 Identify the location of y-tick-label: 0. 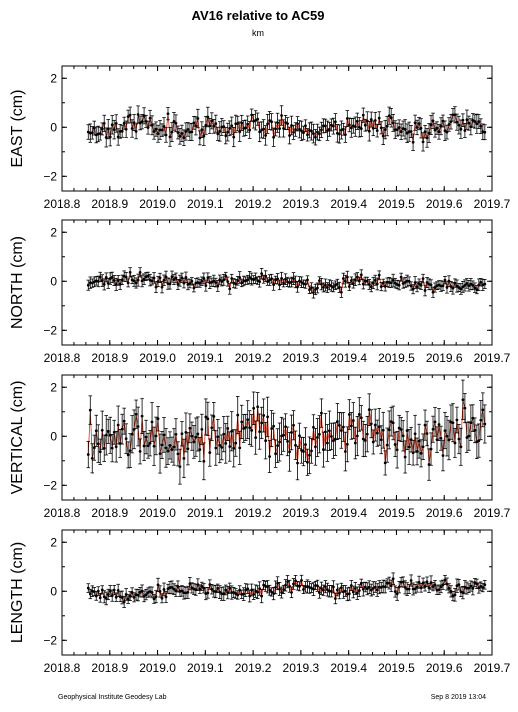
(53, 591).